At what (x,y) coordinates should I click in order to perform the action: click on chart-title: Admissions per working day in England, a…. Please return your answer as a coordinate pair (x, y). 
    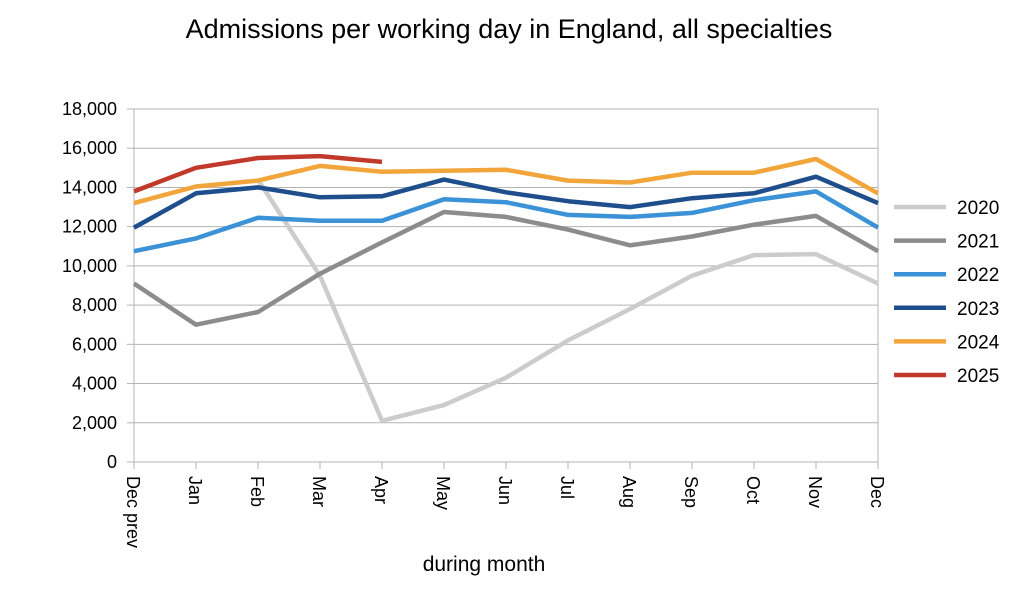
    Looking at the image, I should click on (509, 29).